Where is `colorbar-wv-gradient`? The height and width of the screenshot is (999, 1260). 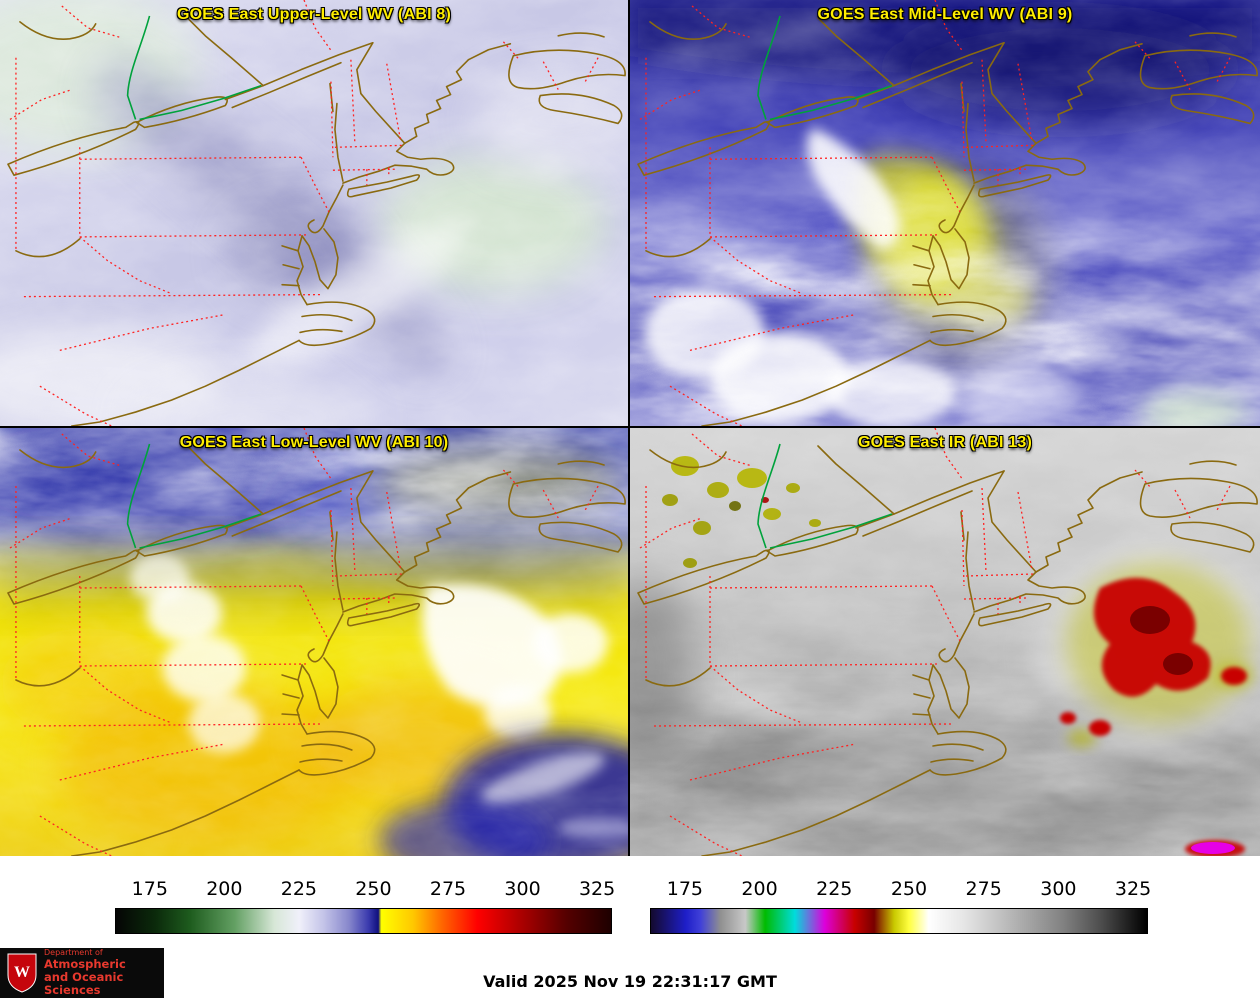 colorbar-wv-gradient is located at coordinates (363, 921).